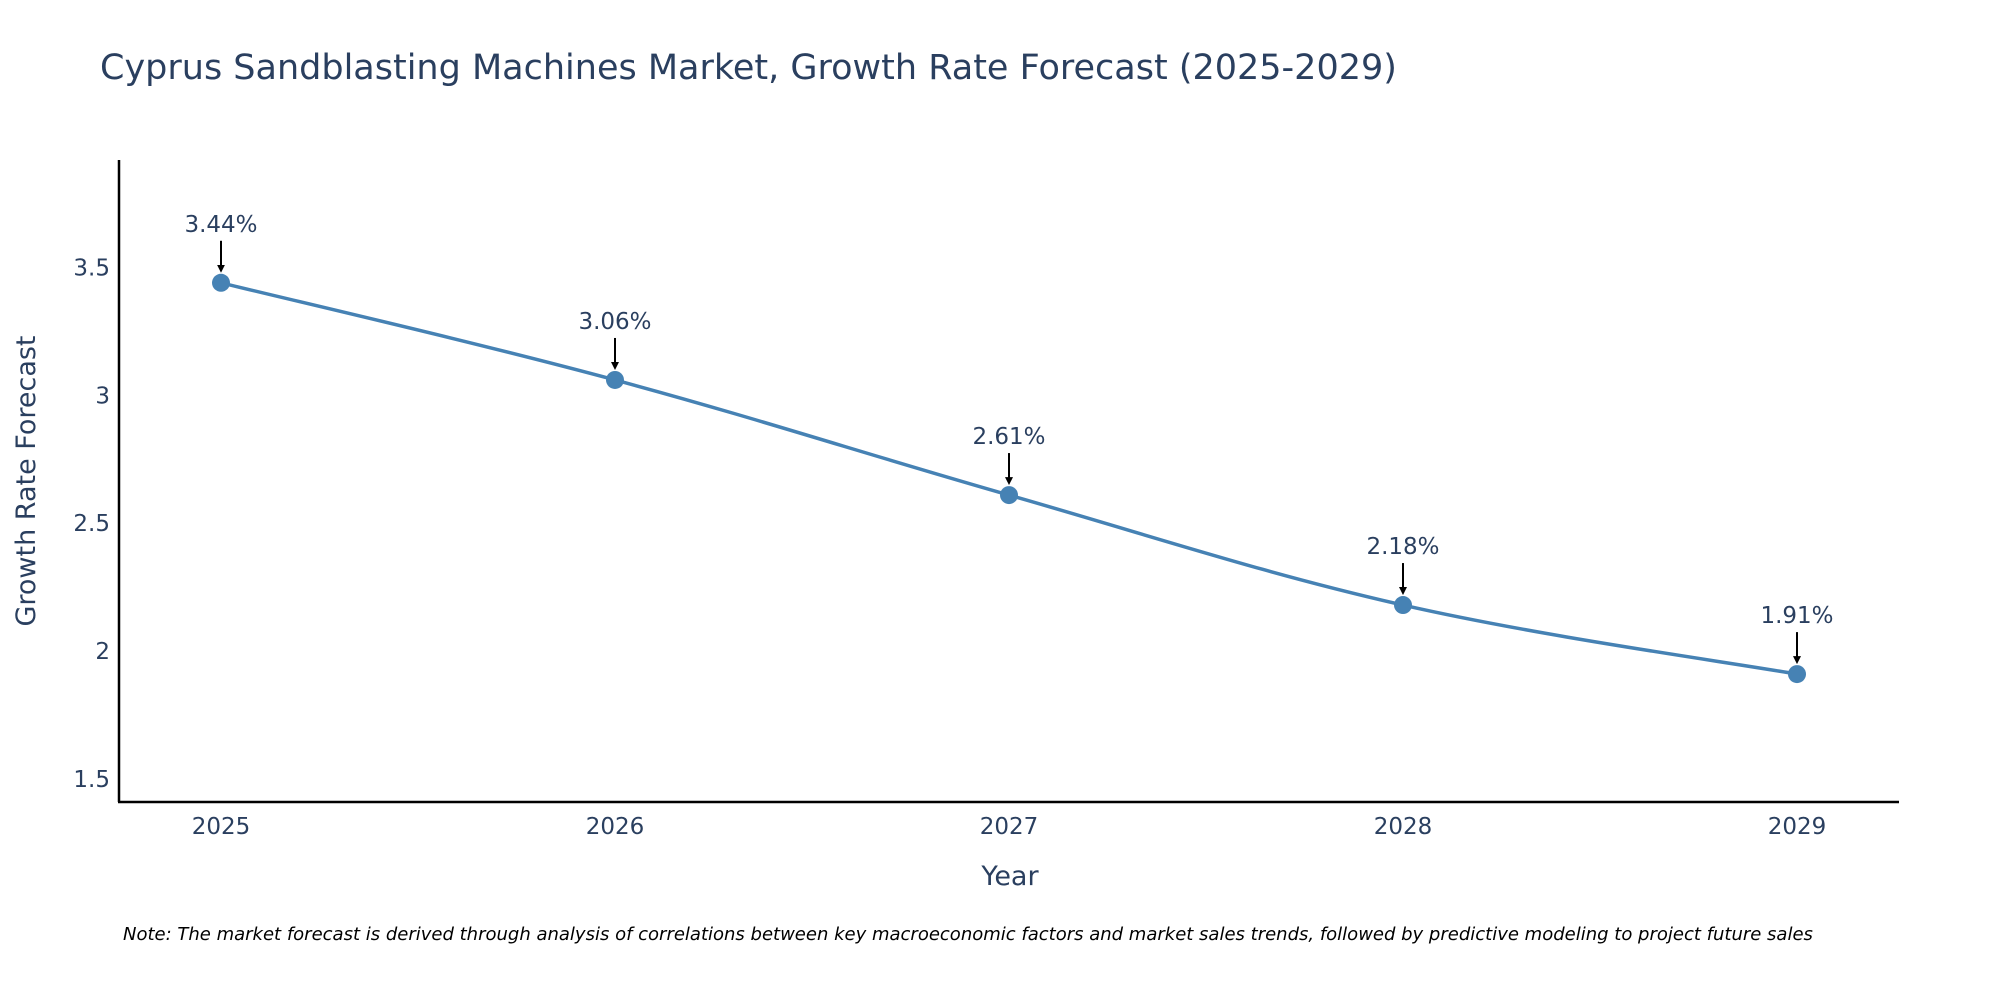  Describe the element at coordinates (1796, 616) in the screenshot. I see `data-label-2029: 1.91%` at that location.